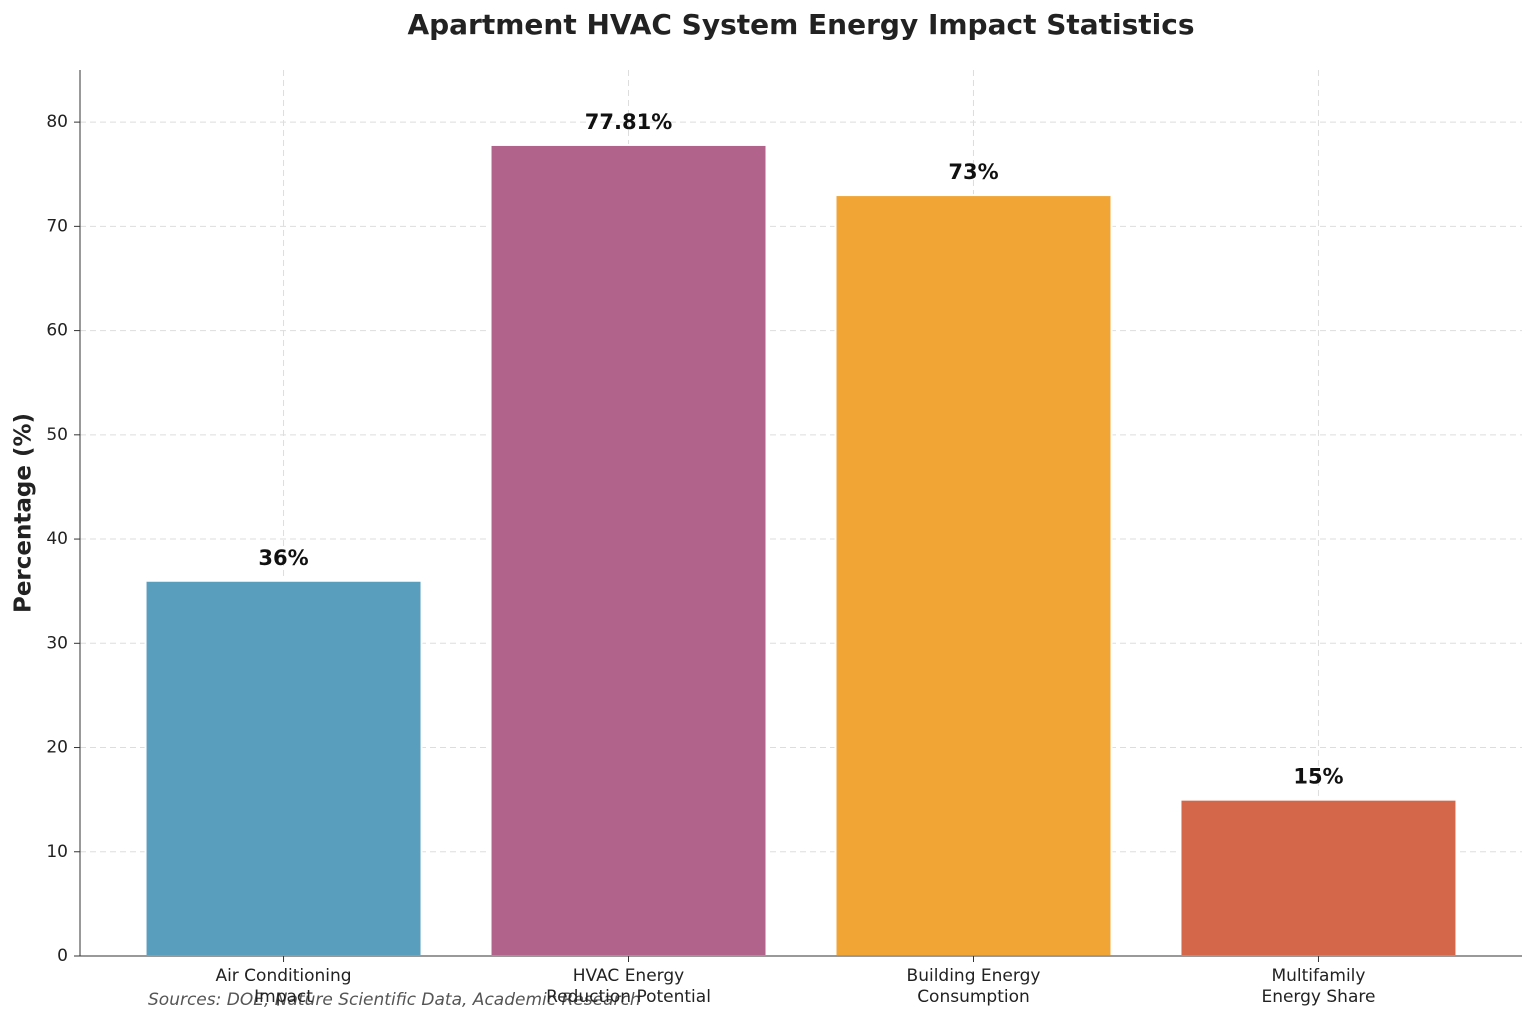 The image size is (1536, 1023). What do you see at coordinates (57, 852) in the screenshot?
I see `y-tick-label: 10` at bounding box center [57, 852].